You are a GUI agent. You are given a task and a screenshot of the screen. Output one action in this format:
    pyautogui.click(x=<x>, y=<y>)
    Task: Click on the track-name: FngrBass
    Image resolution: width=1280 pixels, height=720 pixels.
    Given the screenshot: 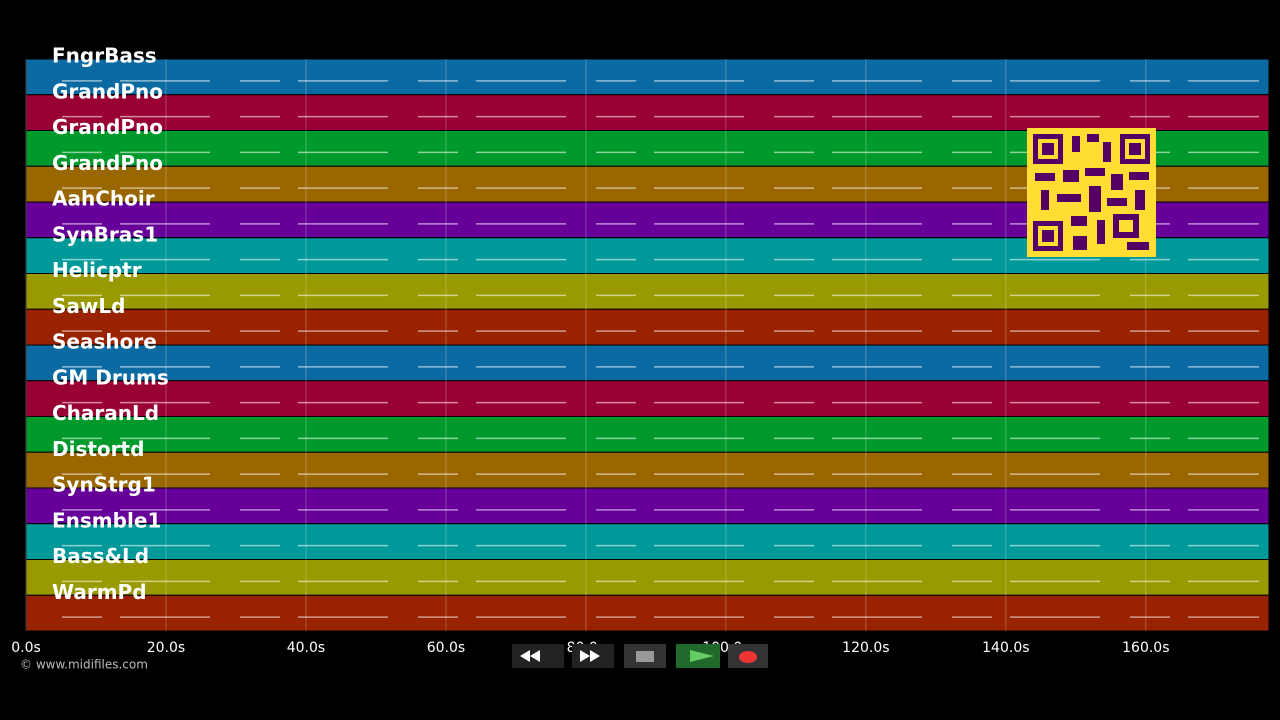 What is the action you would take?
    pyautogui.click(x=104, y=56)
    